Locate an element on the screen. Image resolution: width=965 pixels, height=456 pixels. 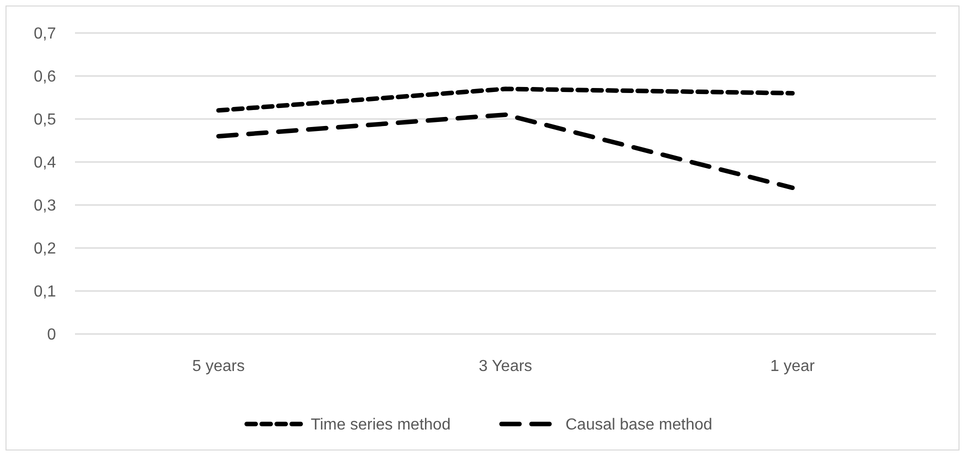
y-tick-label: 0,4 is located at coordinates (45, 163).